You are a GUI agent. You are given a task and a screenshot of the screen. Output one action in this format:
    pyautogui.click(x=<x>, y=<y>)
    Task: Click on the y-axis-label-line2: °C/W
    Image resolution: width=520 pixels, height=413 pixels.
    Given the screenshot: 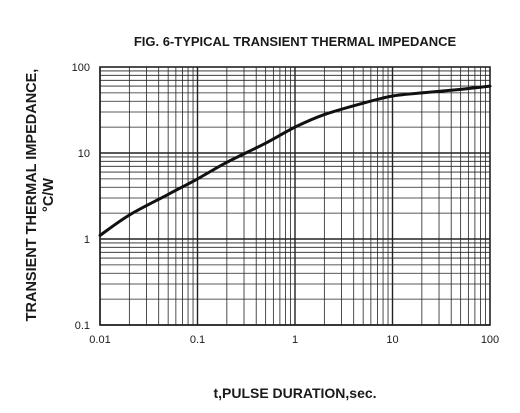 What is the action you would take?
    pyautogui.click(x=49, y=195)
    